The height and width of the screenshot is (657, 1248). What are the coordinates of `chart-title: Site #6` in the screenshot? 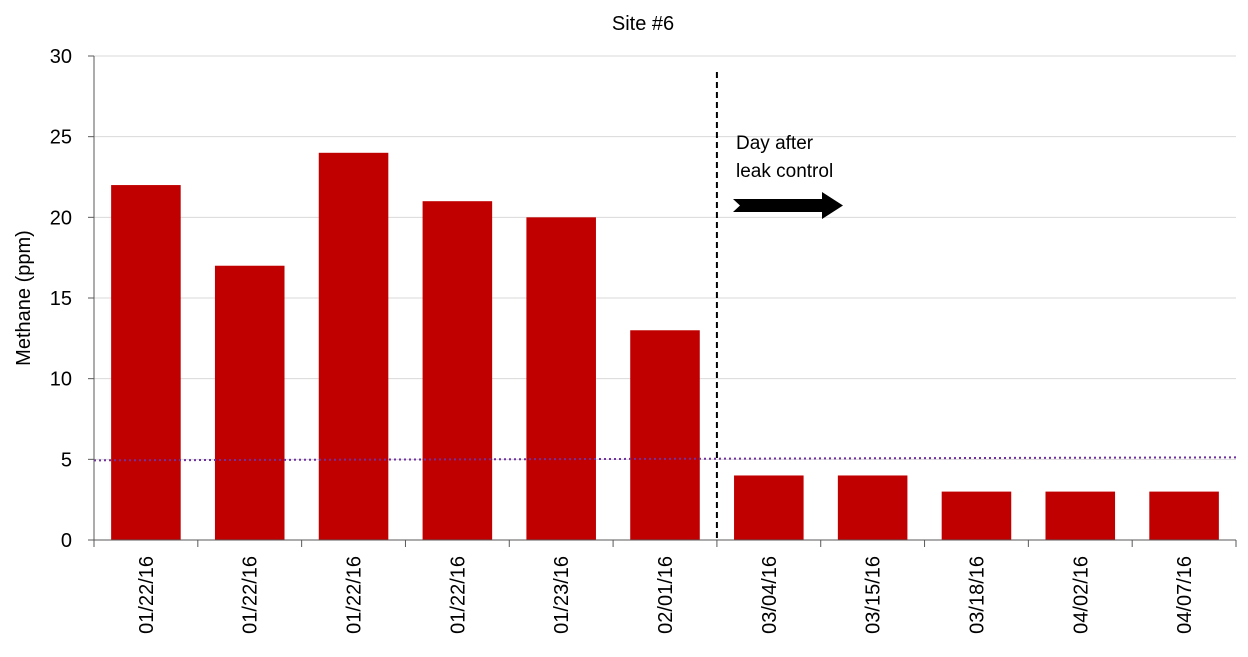 It's located at (643, 24).